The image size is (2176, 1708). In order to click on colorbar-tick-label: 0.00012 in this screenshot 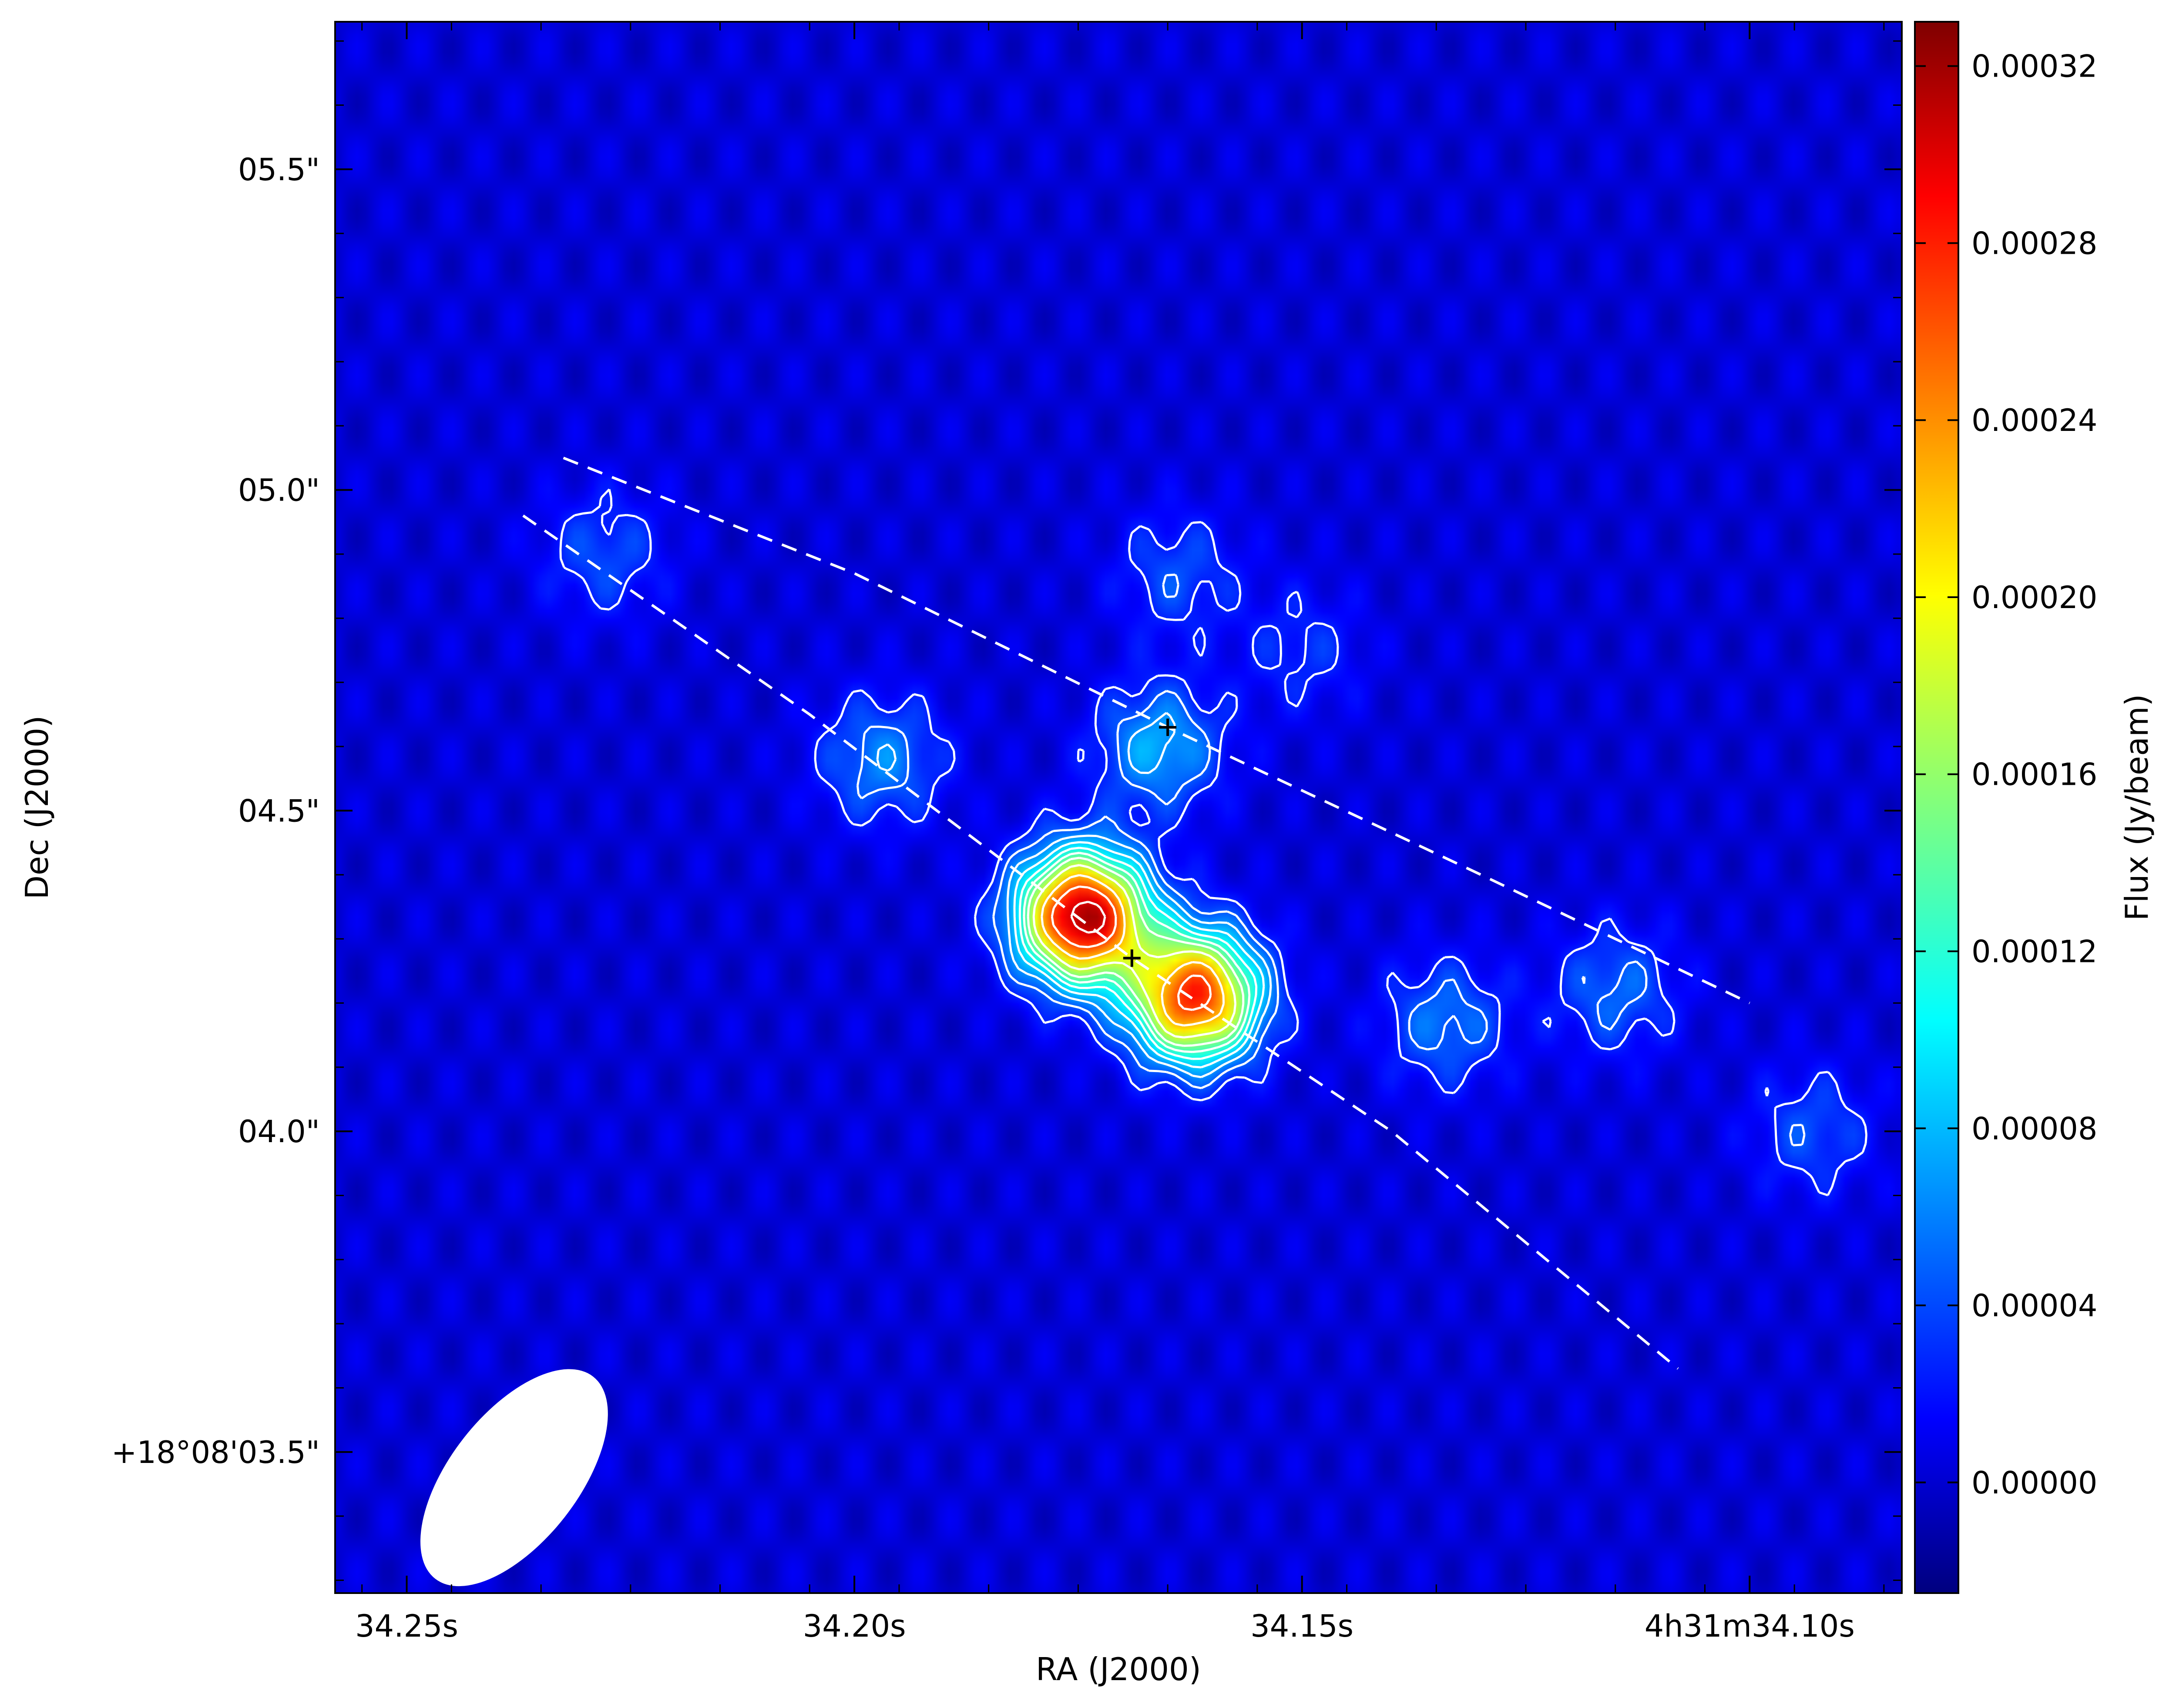, I will do `click(2034, 951)`.